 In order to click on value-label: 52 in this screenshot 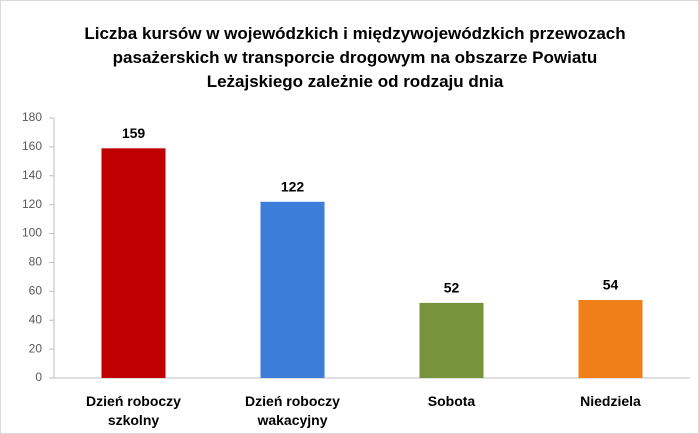, I will do `click(452, 288)`.